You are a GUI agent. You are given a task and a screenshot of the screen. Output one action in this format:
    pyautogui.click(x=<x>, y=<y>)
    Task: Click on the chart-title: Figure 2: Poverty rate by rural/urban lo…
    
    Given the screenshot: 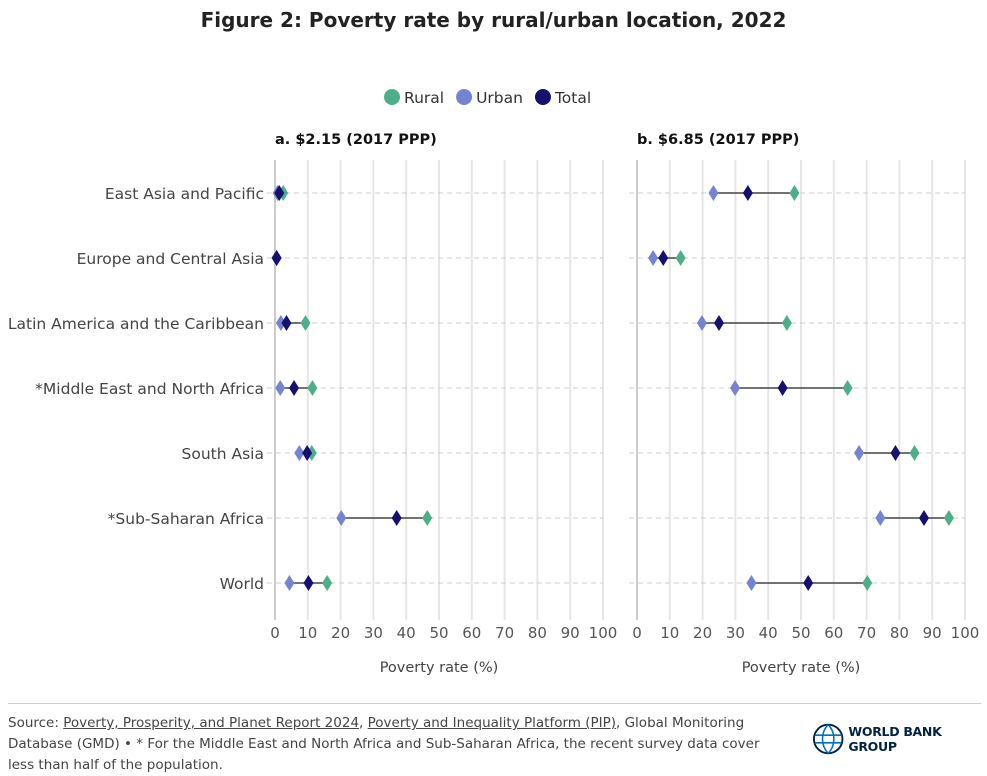 What is the action you would take?
    pyautogui.click(x=493, y=20)
    